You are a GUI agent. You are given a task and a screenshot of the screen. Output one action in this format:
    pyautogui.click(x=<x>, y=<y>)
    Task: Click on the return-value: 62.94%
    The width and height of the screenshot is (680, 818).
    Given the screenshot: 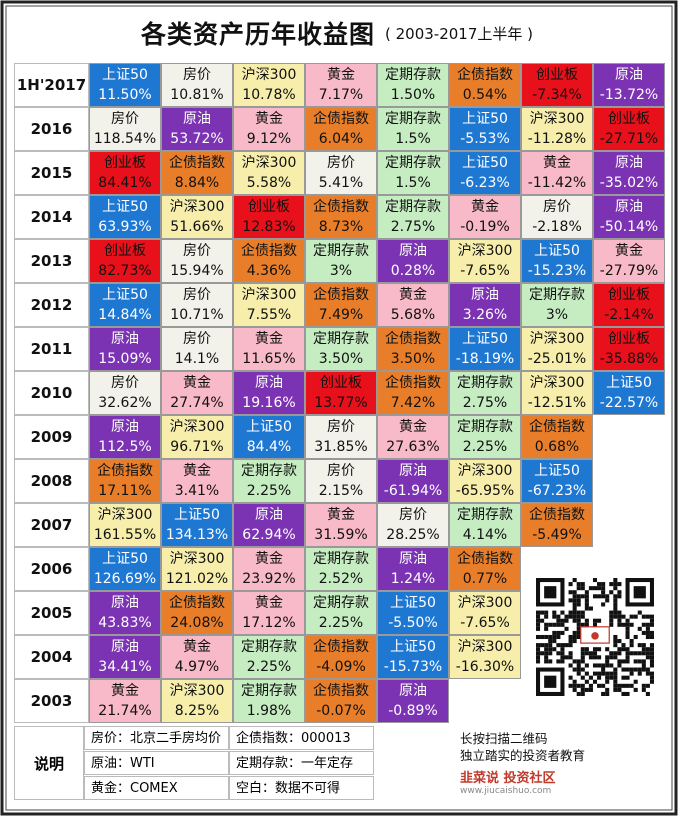 What is the action you would take?
    pyautogui.click(x=269, y=535)
    